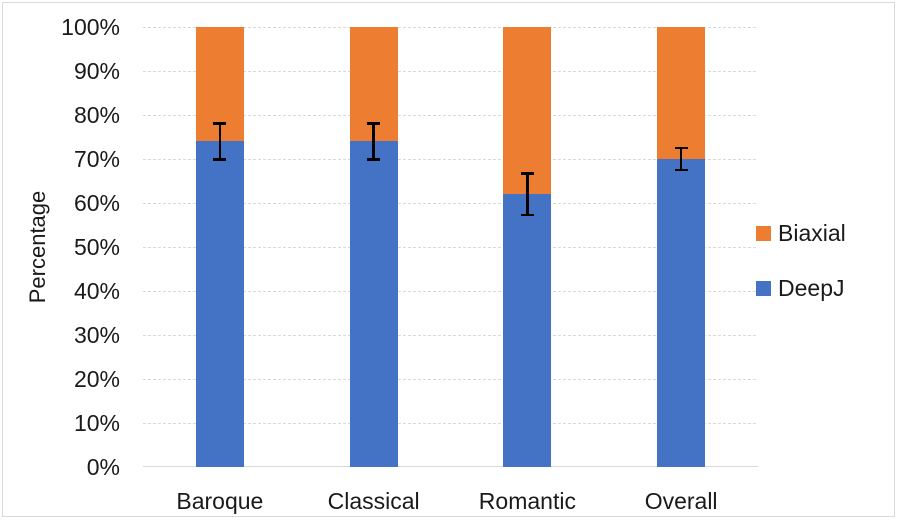 Image resolution: width=900 pixels, height=530 pixels. What do you see at coordinates (96, 159) in the screenshot?
I see `y-tick-label-70-: 70%` at bounding box center [96, 159].